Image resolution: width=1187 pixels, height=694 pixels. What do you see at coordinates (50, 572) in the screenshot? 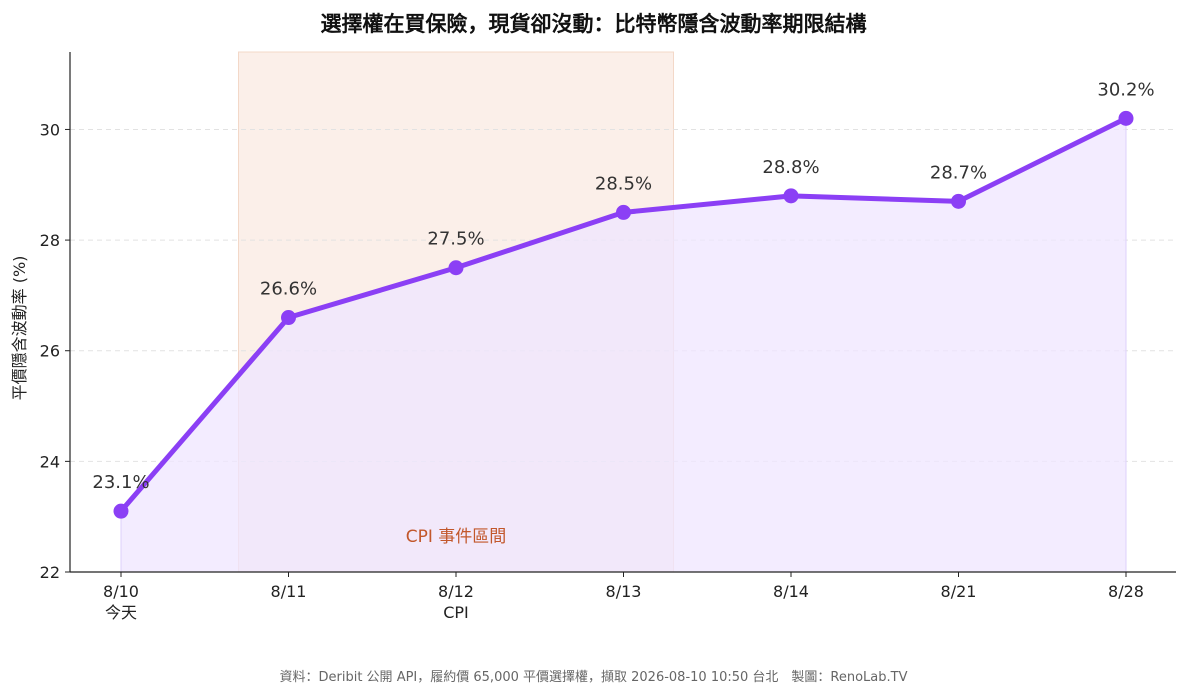
I see `y-tick-label: 22` at bounding box center [50, 572].